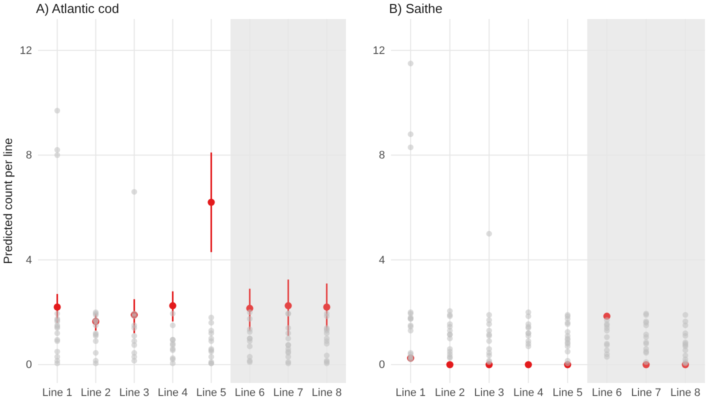 The height and width of the screenshot is (398, 709). Describe the element at coordinates (8, 201) in the screenshot. I see `y-axis-title: Predicted count per line` at that location.